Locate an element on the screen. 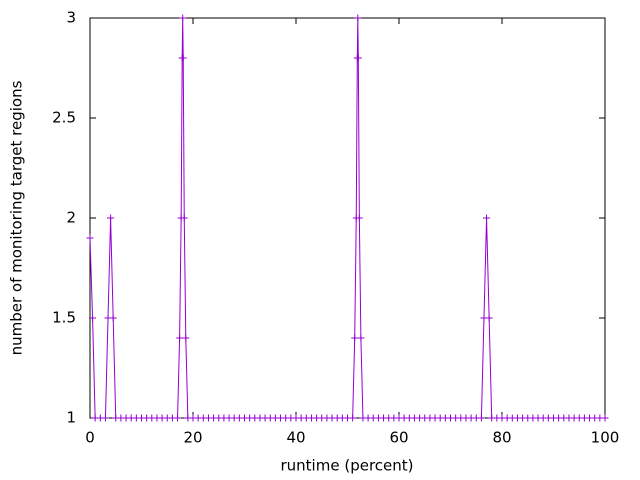 The height and width of the screenshot is (480, 640). x-tick-label: 40 is located at coordinates (295, 438).